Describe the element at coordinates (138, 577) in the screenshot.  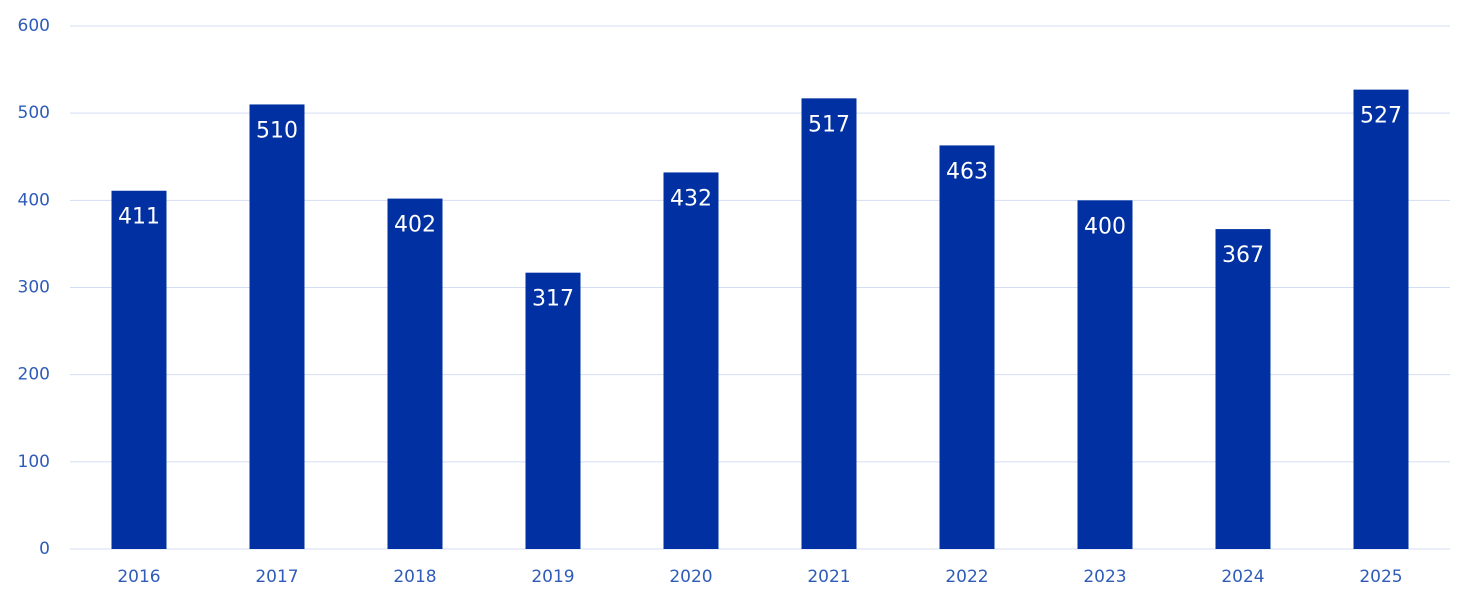
I see `x-tick-label: 2016` at that location.